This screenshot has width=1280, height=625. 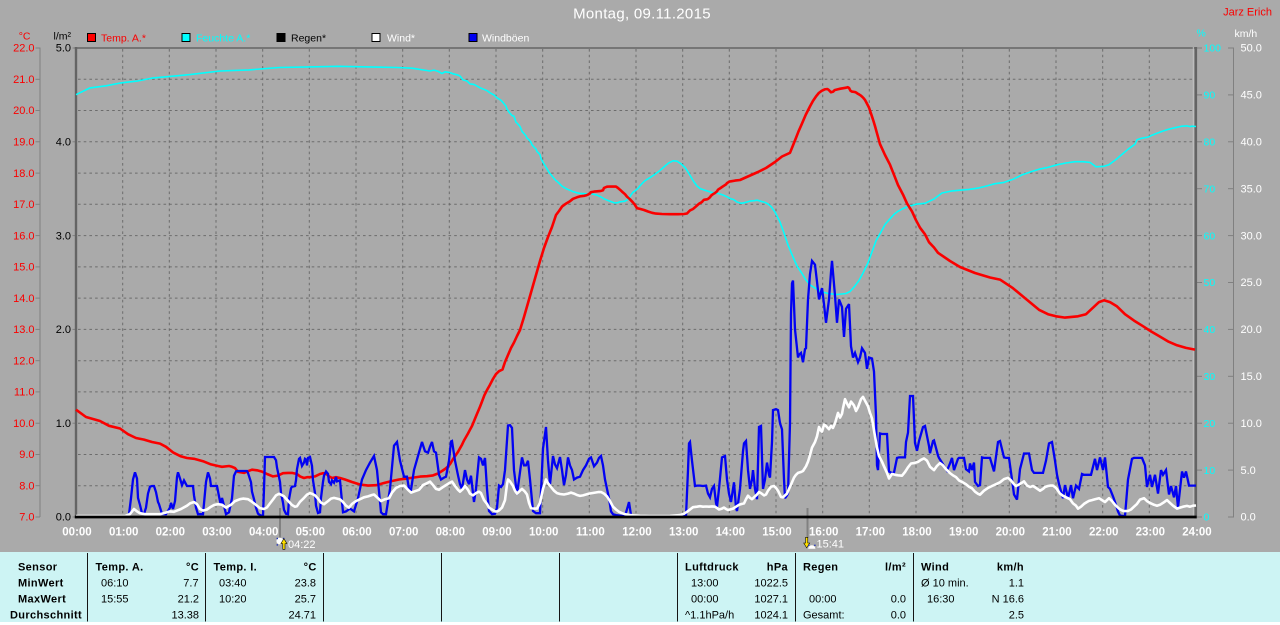 I want to click on svg-text: MaxWert, so click(x=42, y=600).